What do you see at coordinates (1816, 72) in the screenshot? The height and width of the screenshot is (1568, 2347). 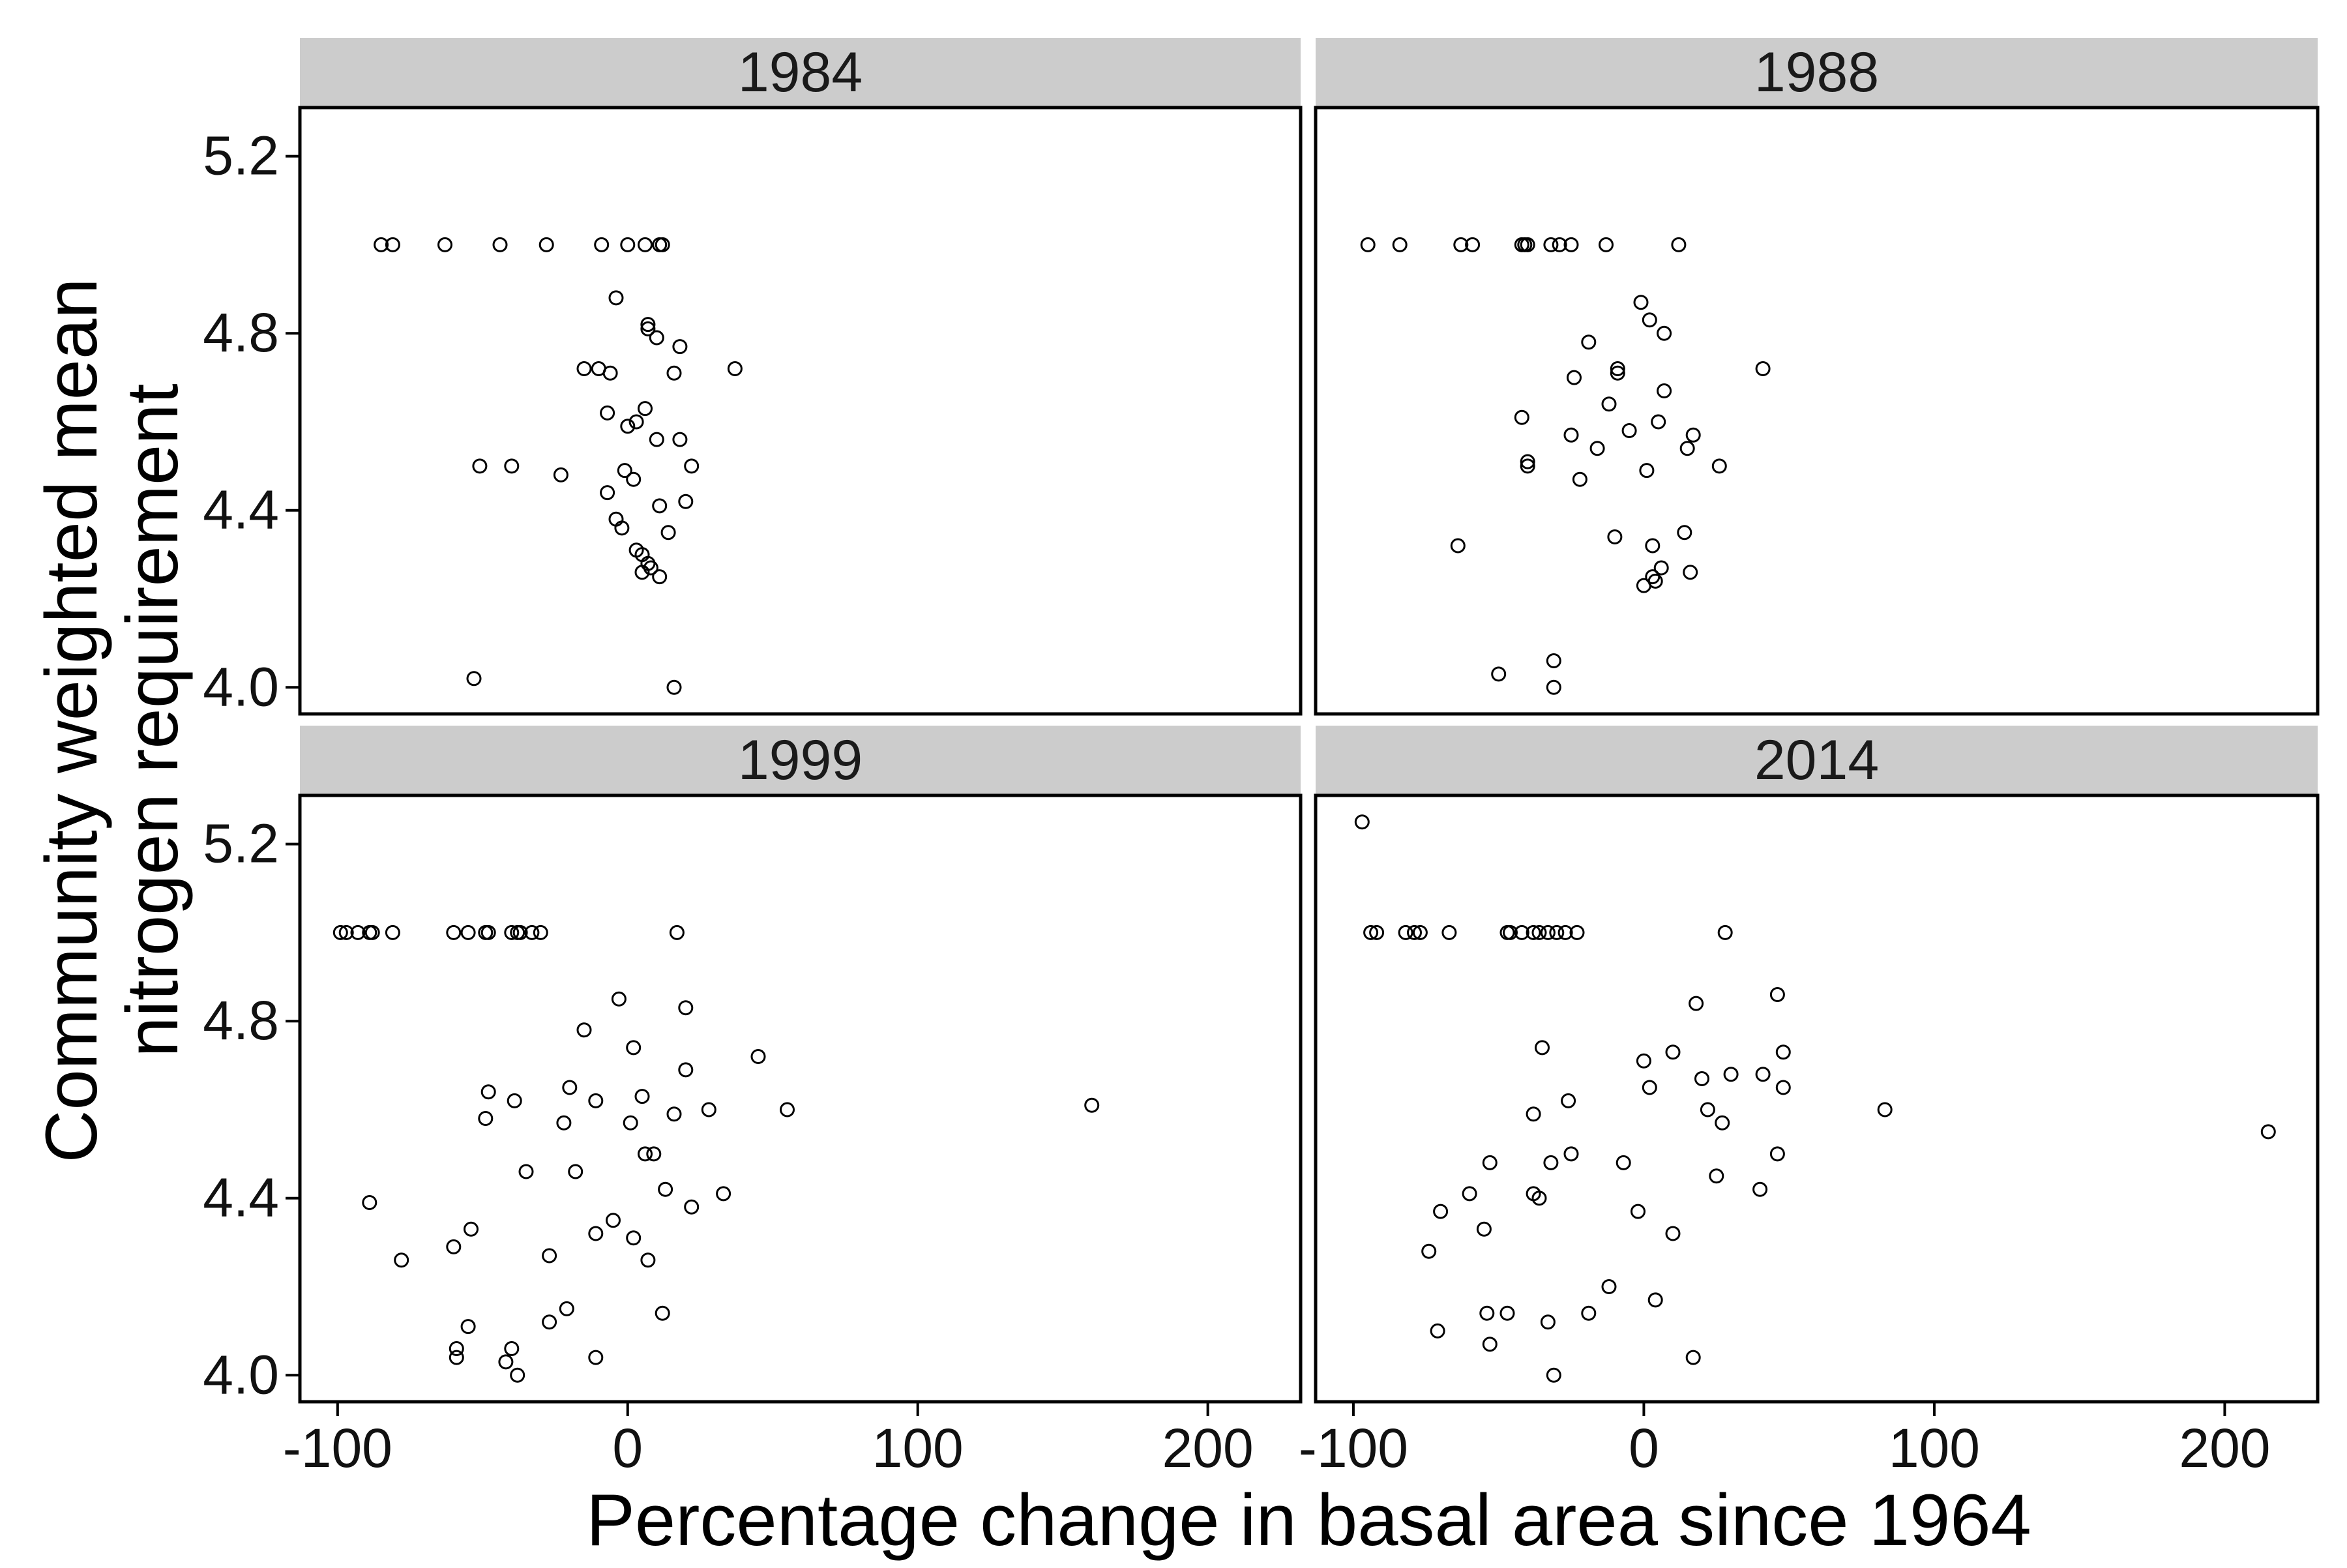 I see `facet-title: 1988` at bounding box center [1816, 72].